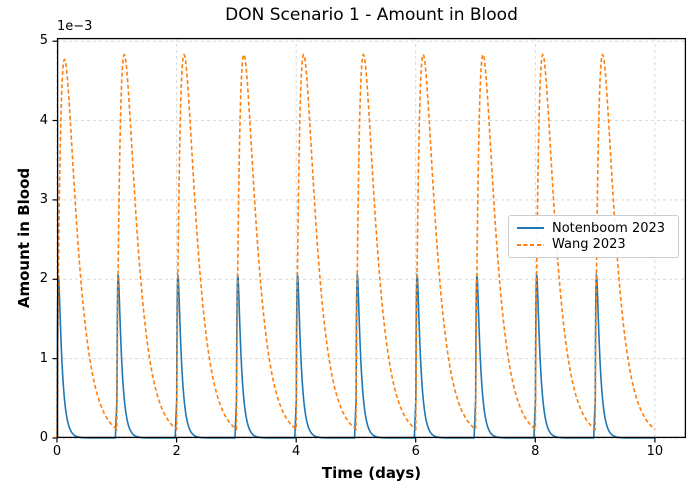  I want to click on x-tick-label: 2, so click(176, 451).